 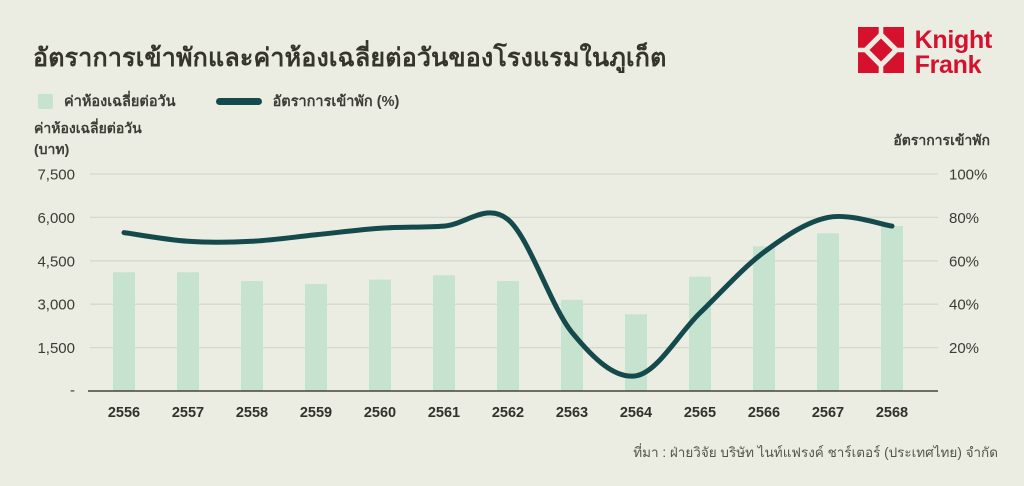 I want to click on x-axis-label-2560: 2560, so click(x=380, y=413).